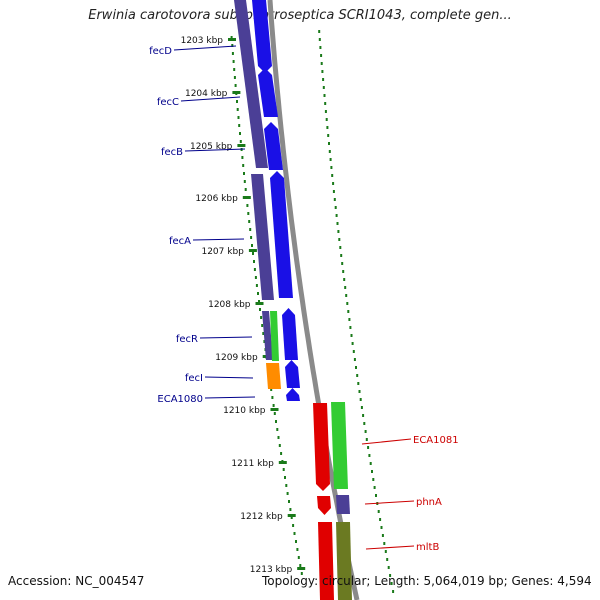 The image size is (600, 600). Describe the element at coordinates (211, 147) in the screenshot. I see `tick-label: 1205 kbp` at that location.